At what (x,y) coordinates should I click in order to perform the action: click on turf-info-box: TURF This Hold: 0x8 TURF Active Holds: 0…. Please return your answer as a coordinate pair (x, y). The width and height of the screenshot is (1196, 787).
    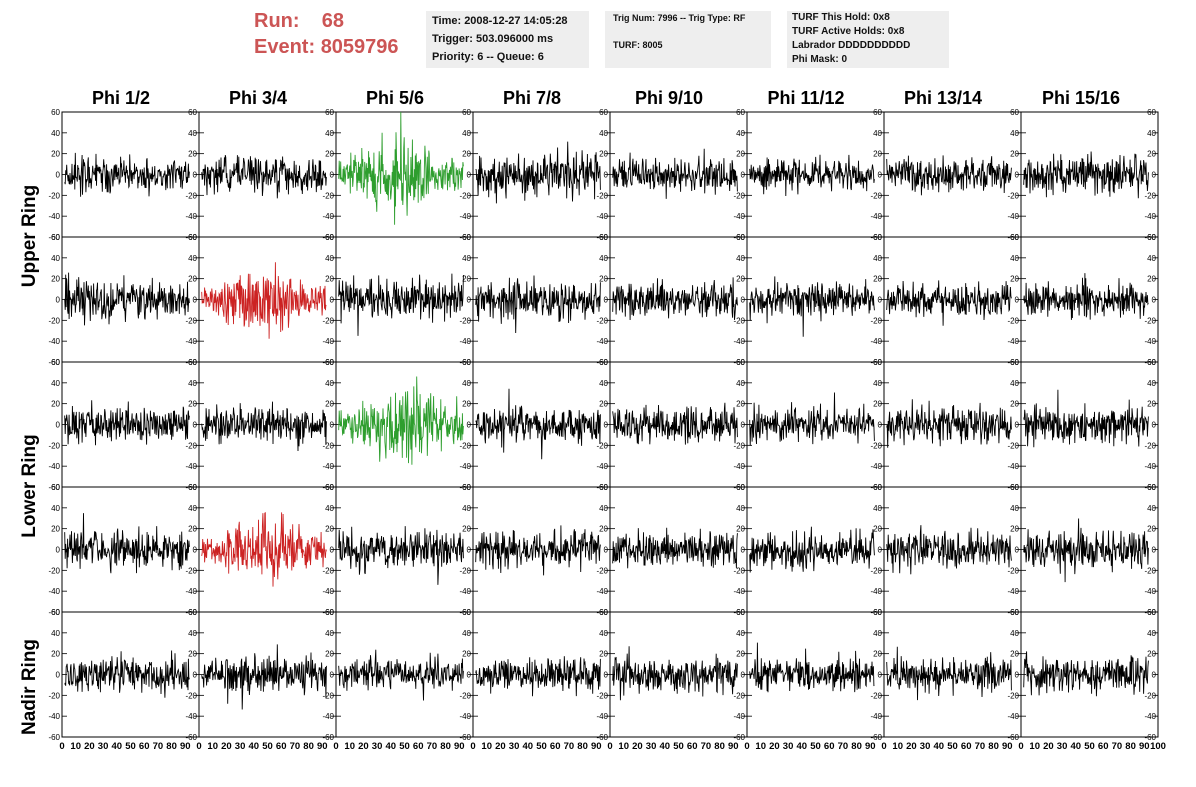
    Looking at the image, I should click on (868, 39).